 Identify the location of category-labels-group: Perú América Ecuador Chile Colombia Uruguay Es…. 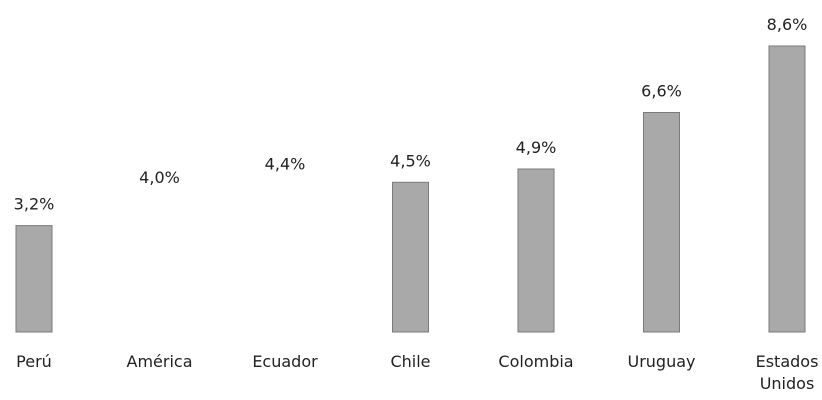
(417, 372).